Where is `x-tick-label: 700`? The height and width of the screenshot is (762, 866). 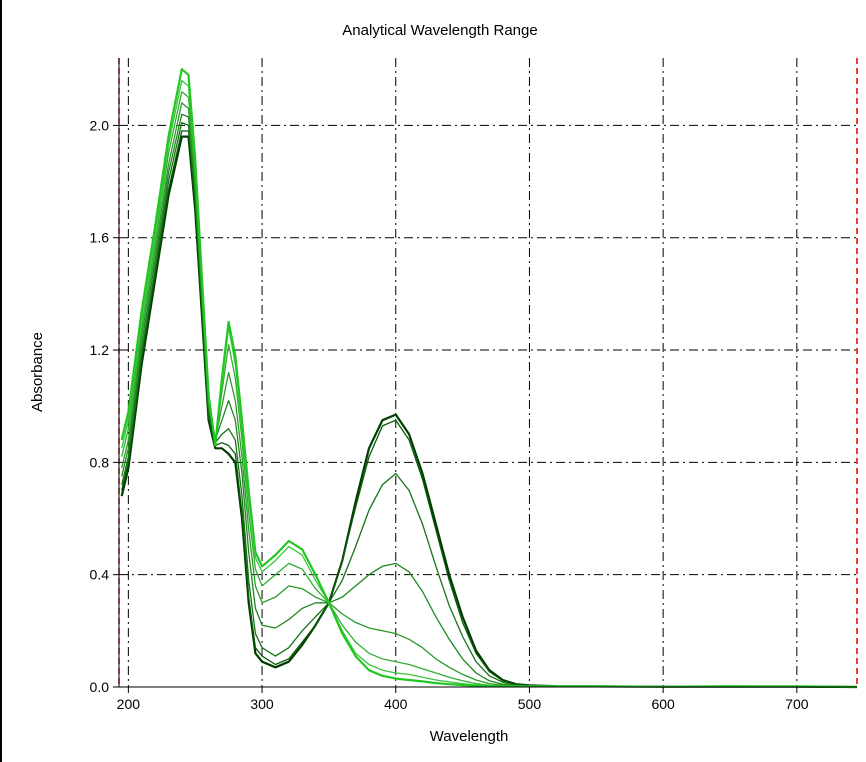 x-tick-label: 700 is located at coordinates (797, 704).